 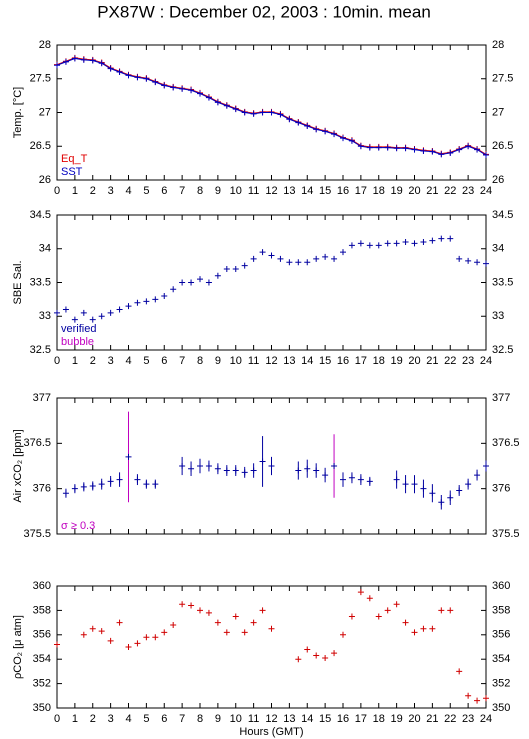 What do you see at coordinates (72, 172) in the screenshot?
I see `legend-label: SST` at bounding box center [72, 172].